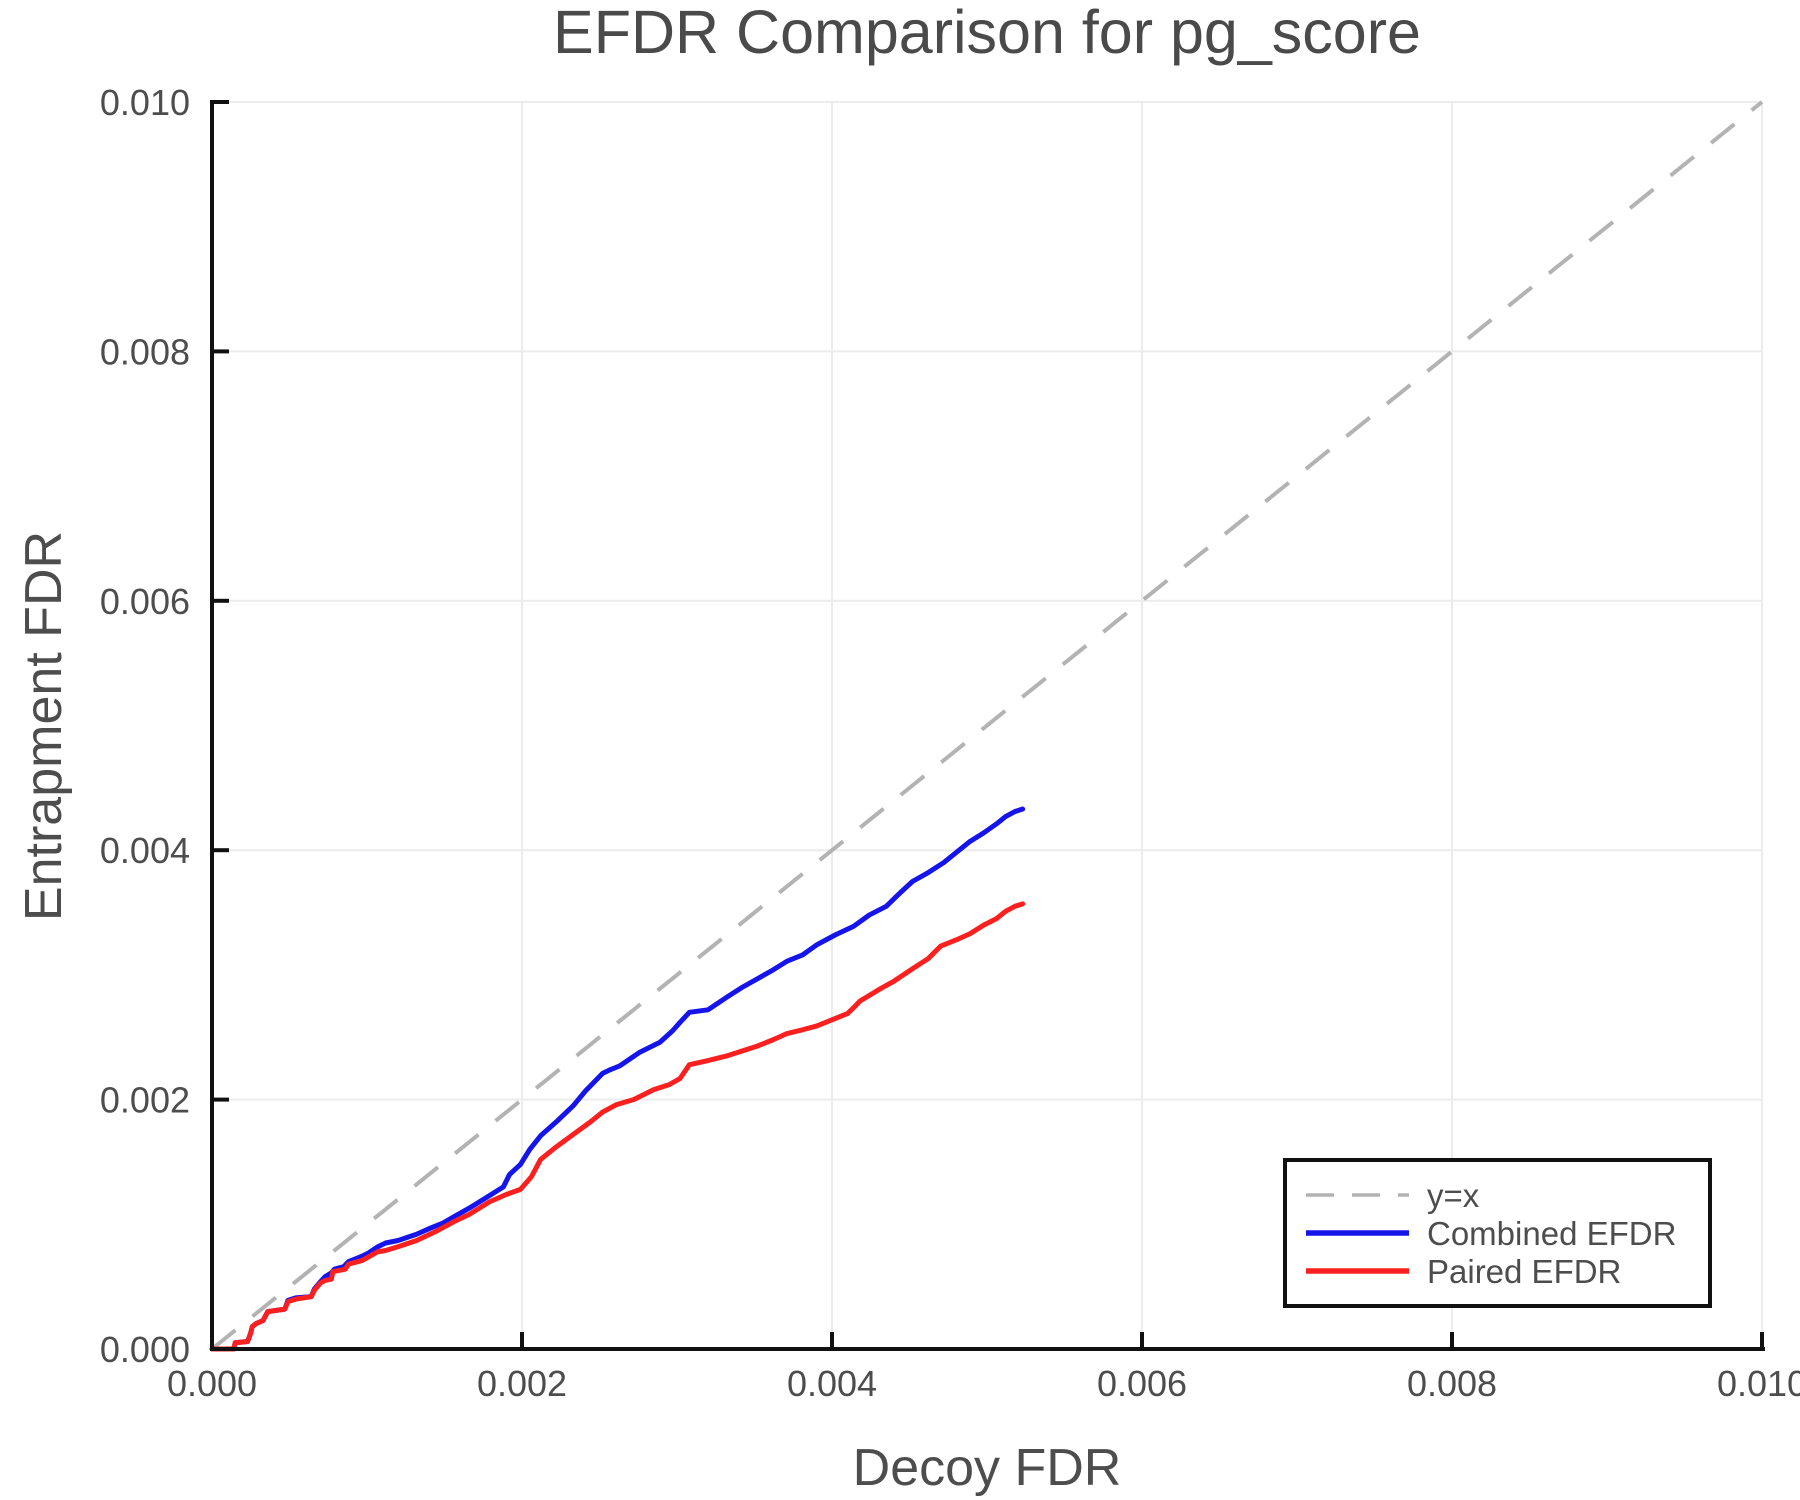  Describe the element at coordinates (145, 102) in the screenshot. I see `y-tick-label: 0.010` at that location.